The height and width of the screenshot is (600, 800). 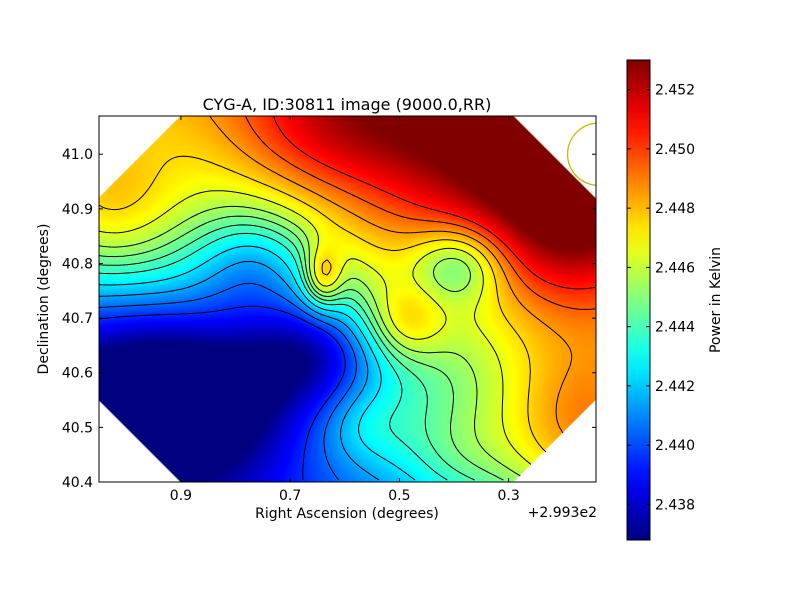 What do you see at coordinates (675, 446) in the screenshot?
I see `colorbar-tick-label: 2.440` at bounding box center [675, 446].